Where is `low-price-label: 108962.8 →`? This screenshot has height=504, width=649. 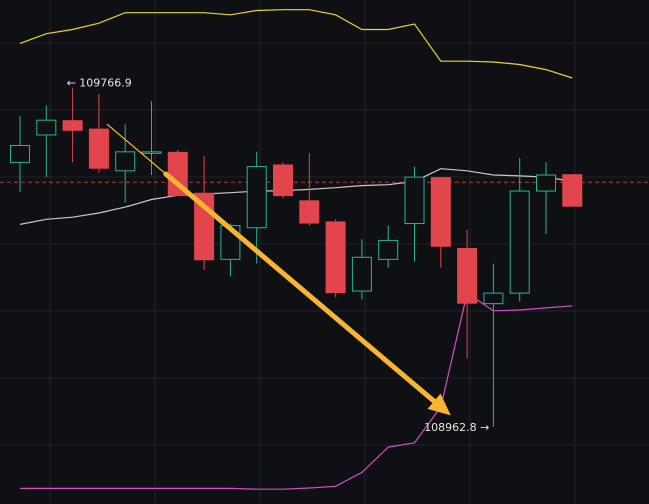
low-price-label: 108962.8 → is located at coordinates (456, 427).